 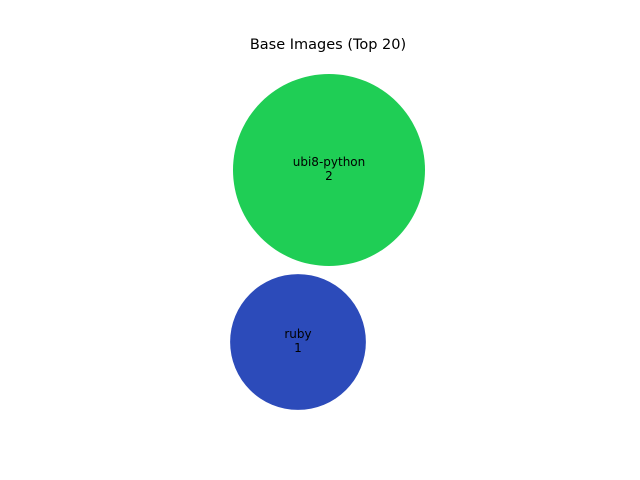 I want to click on bubble-ruby, so click(x=298, y=342).